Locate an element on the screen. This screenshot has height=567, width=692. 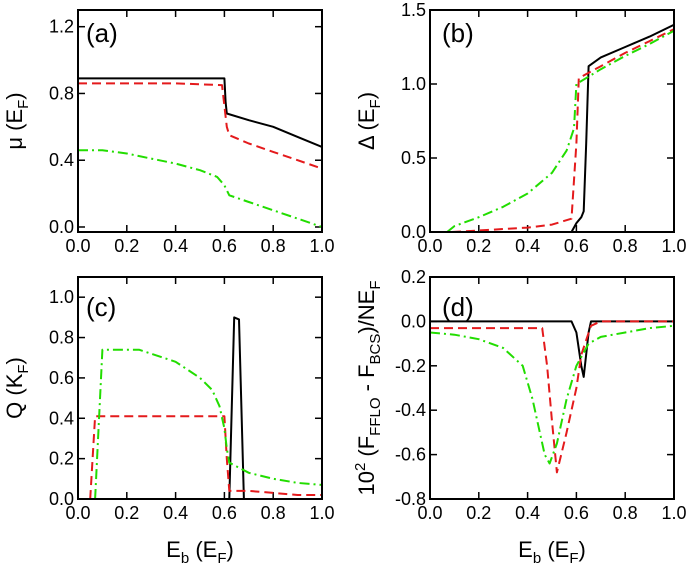
panel-c-frame is located at coordinates (200, 388).